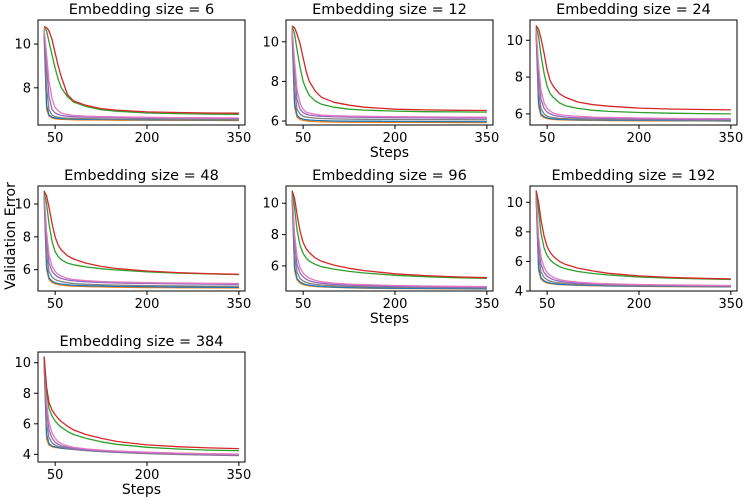 This screenshot has width=748, height=498. Describe the element at coordinates (633, 10) in the screenshot. I see `chart-title: Embedding size = 24` at that location.